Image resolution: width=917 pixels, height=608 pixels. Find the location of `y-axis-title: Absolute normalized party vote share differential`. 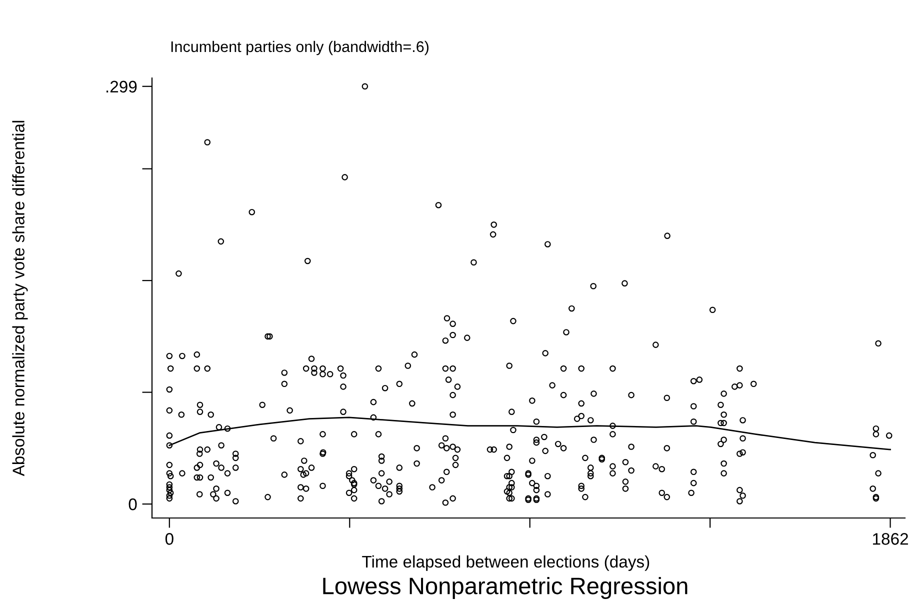

y-axis-title: Absolute normalized party vote share differential is located at coordinates (20, 298).